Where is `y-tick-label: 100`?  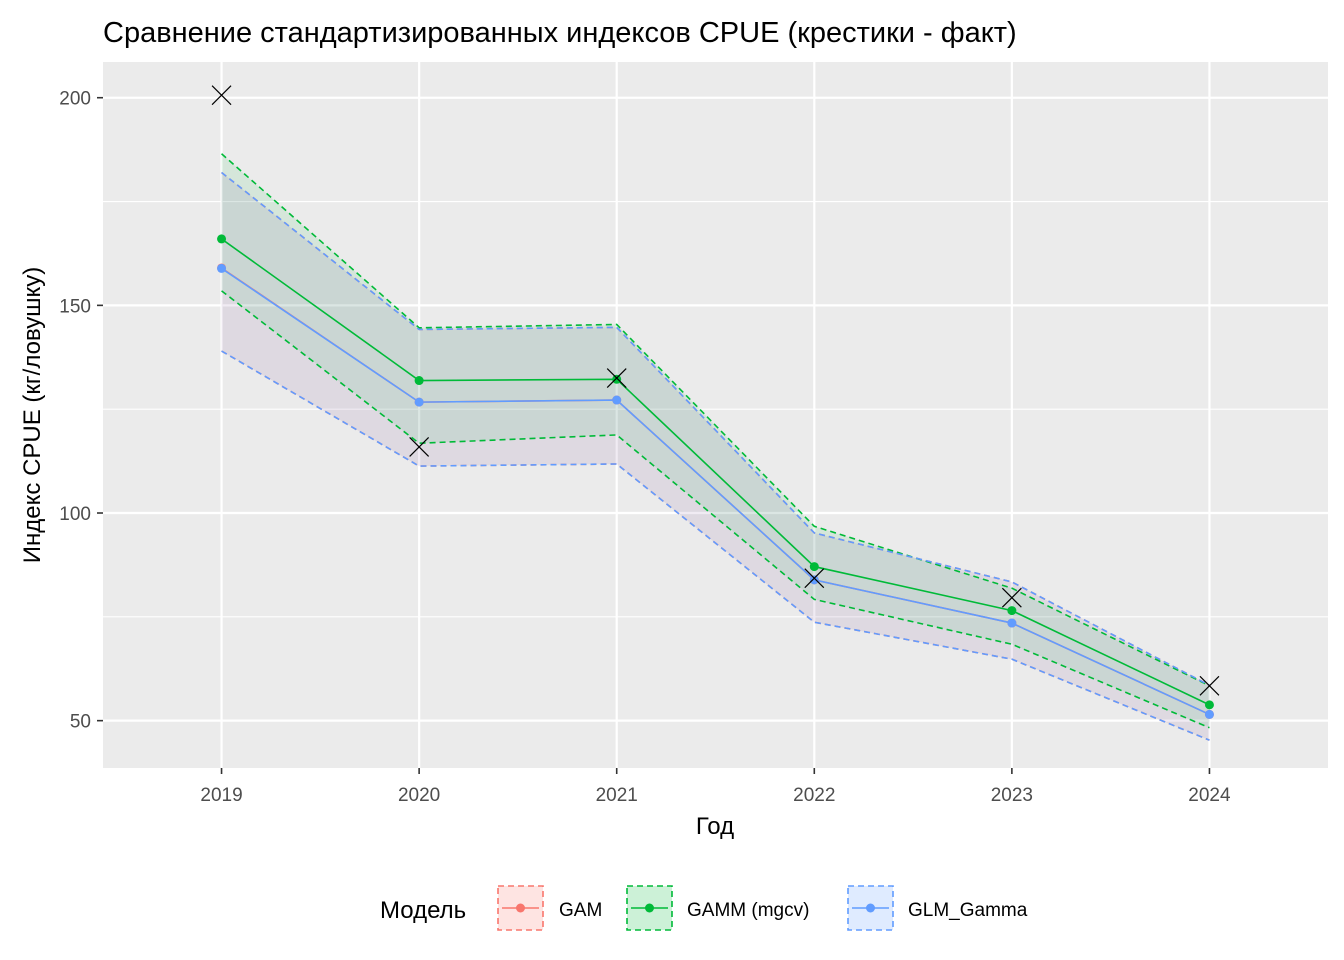 y-tick-label: 100 is located at coordinates (75, 514).